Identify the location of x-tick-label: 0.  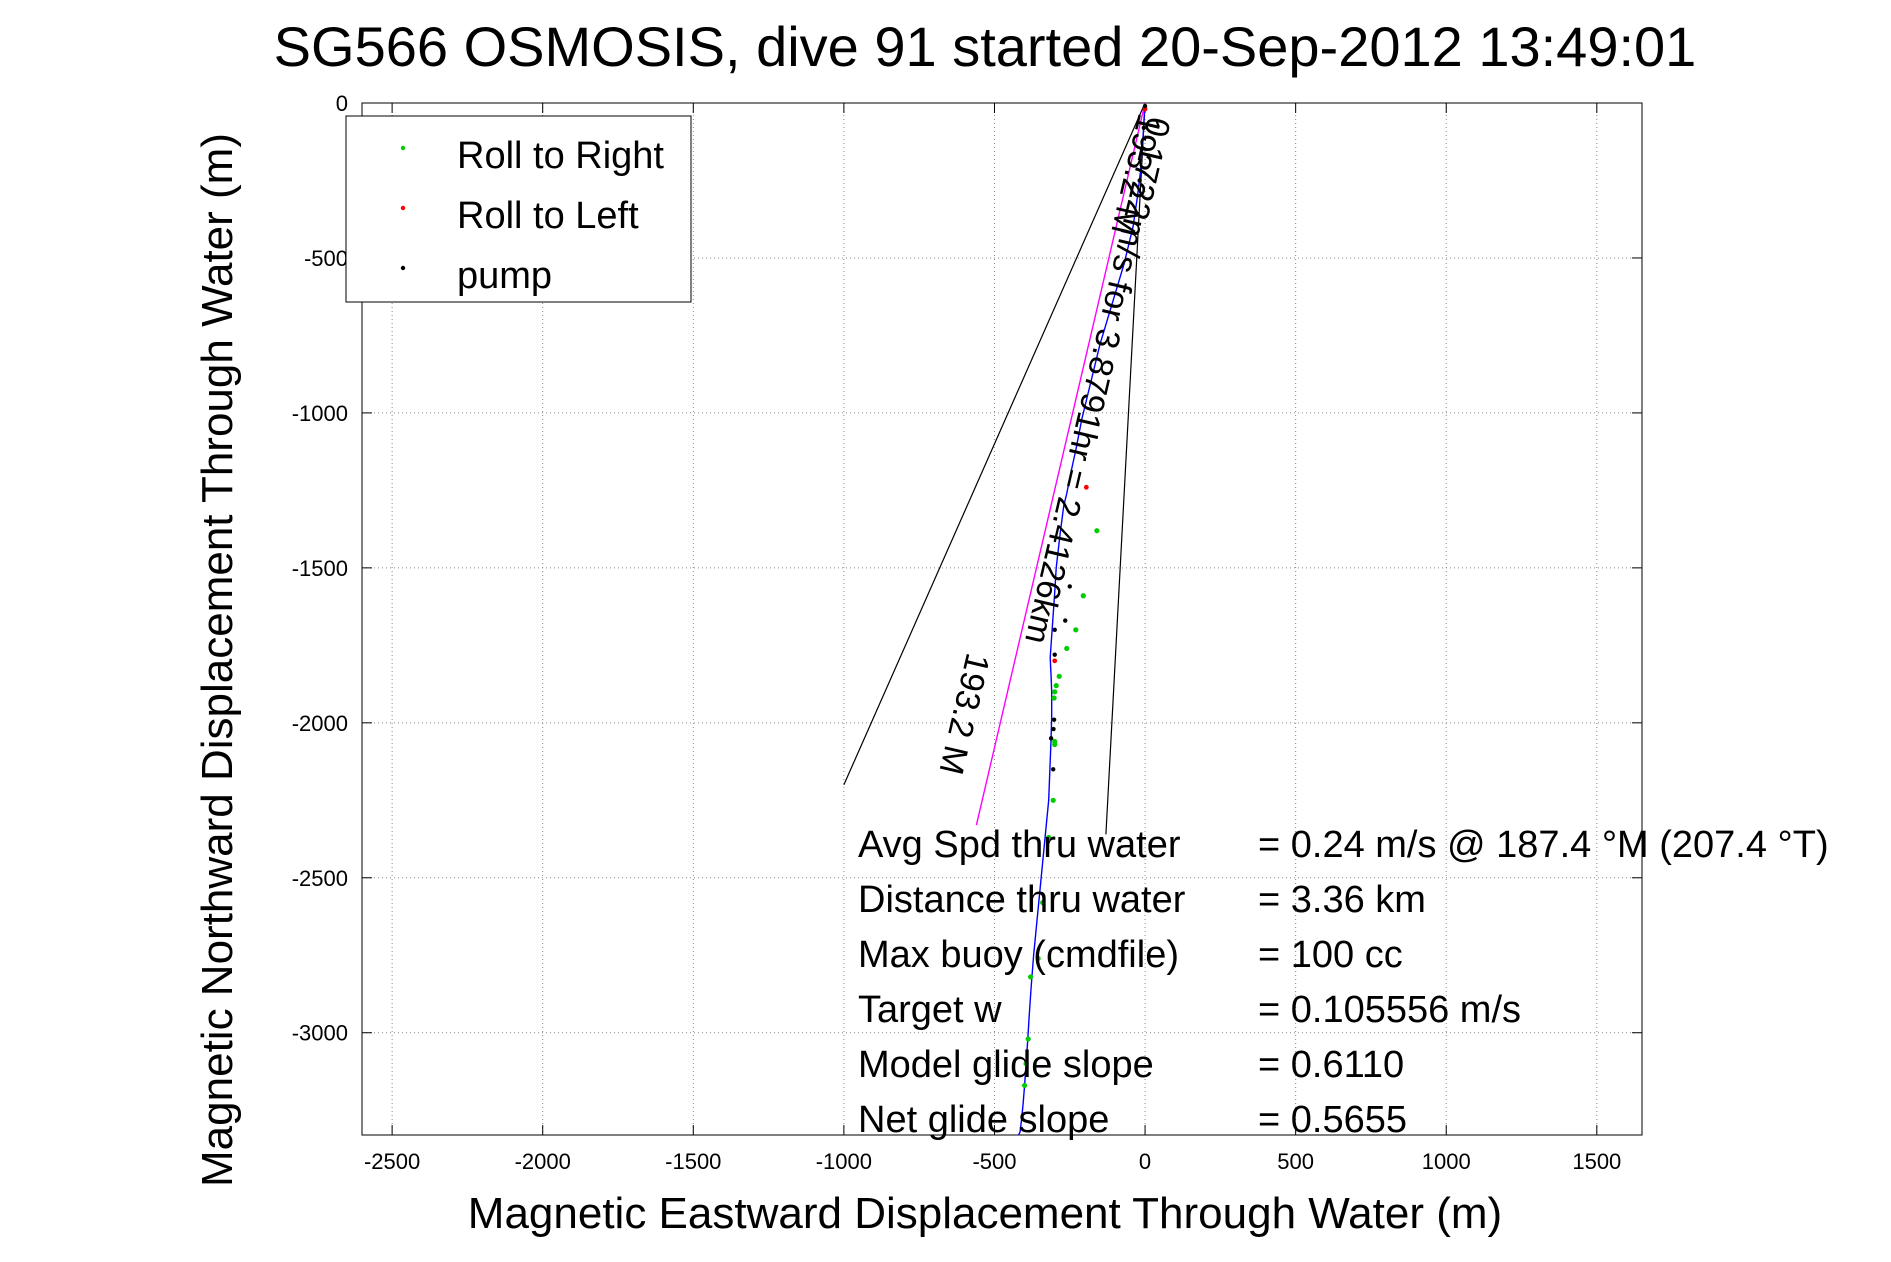
(1145, 1161).